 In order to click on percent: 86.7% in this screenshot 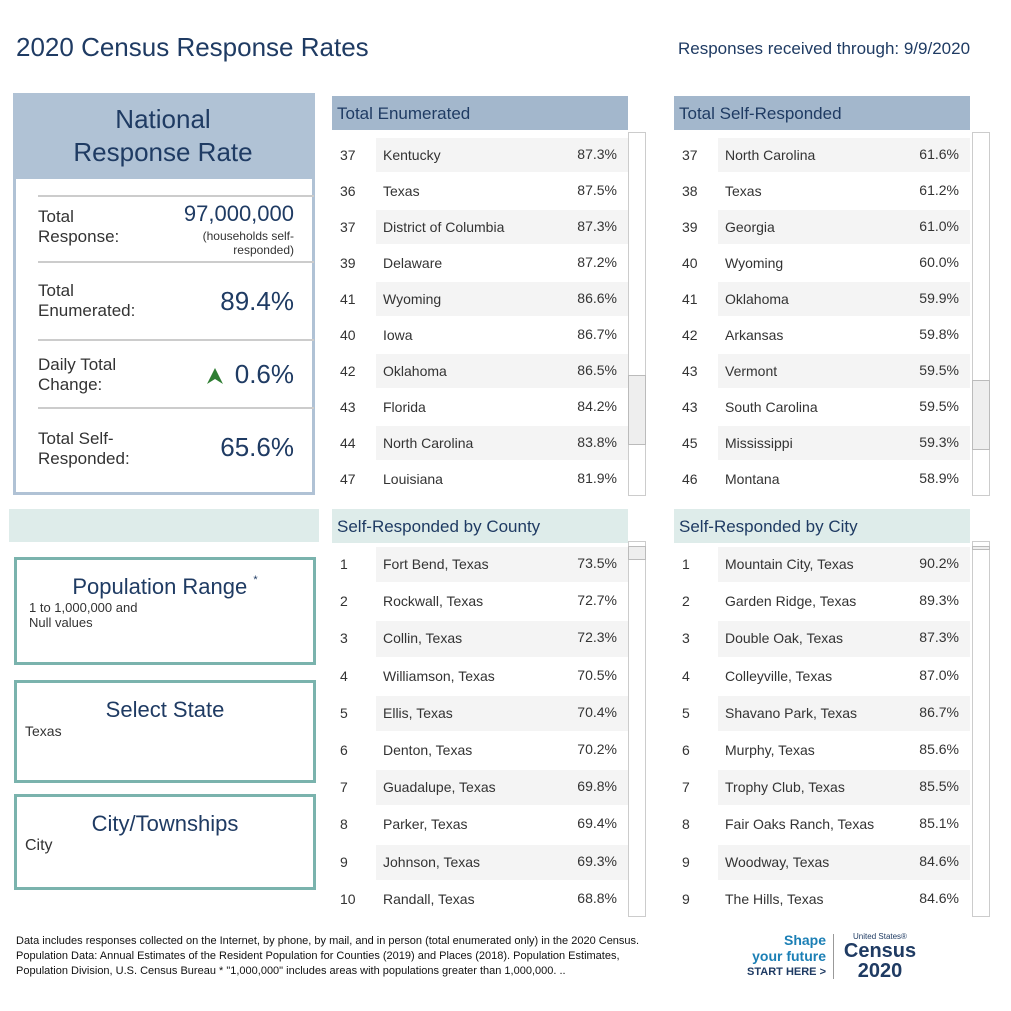, I will do `click(939, 711)`.